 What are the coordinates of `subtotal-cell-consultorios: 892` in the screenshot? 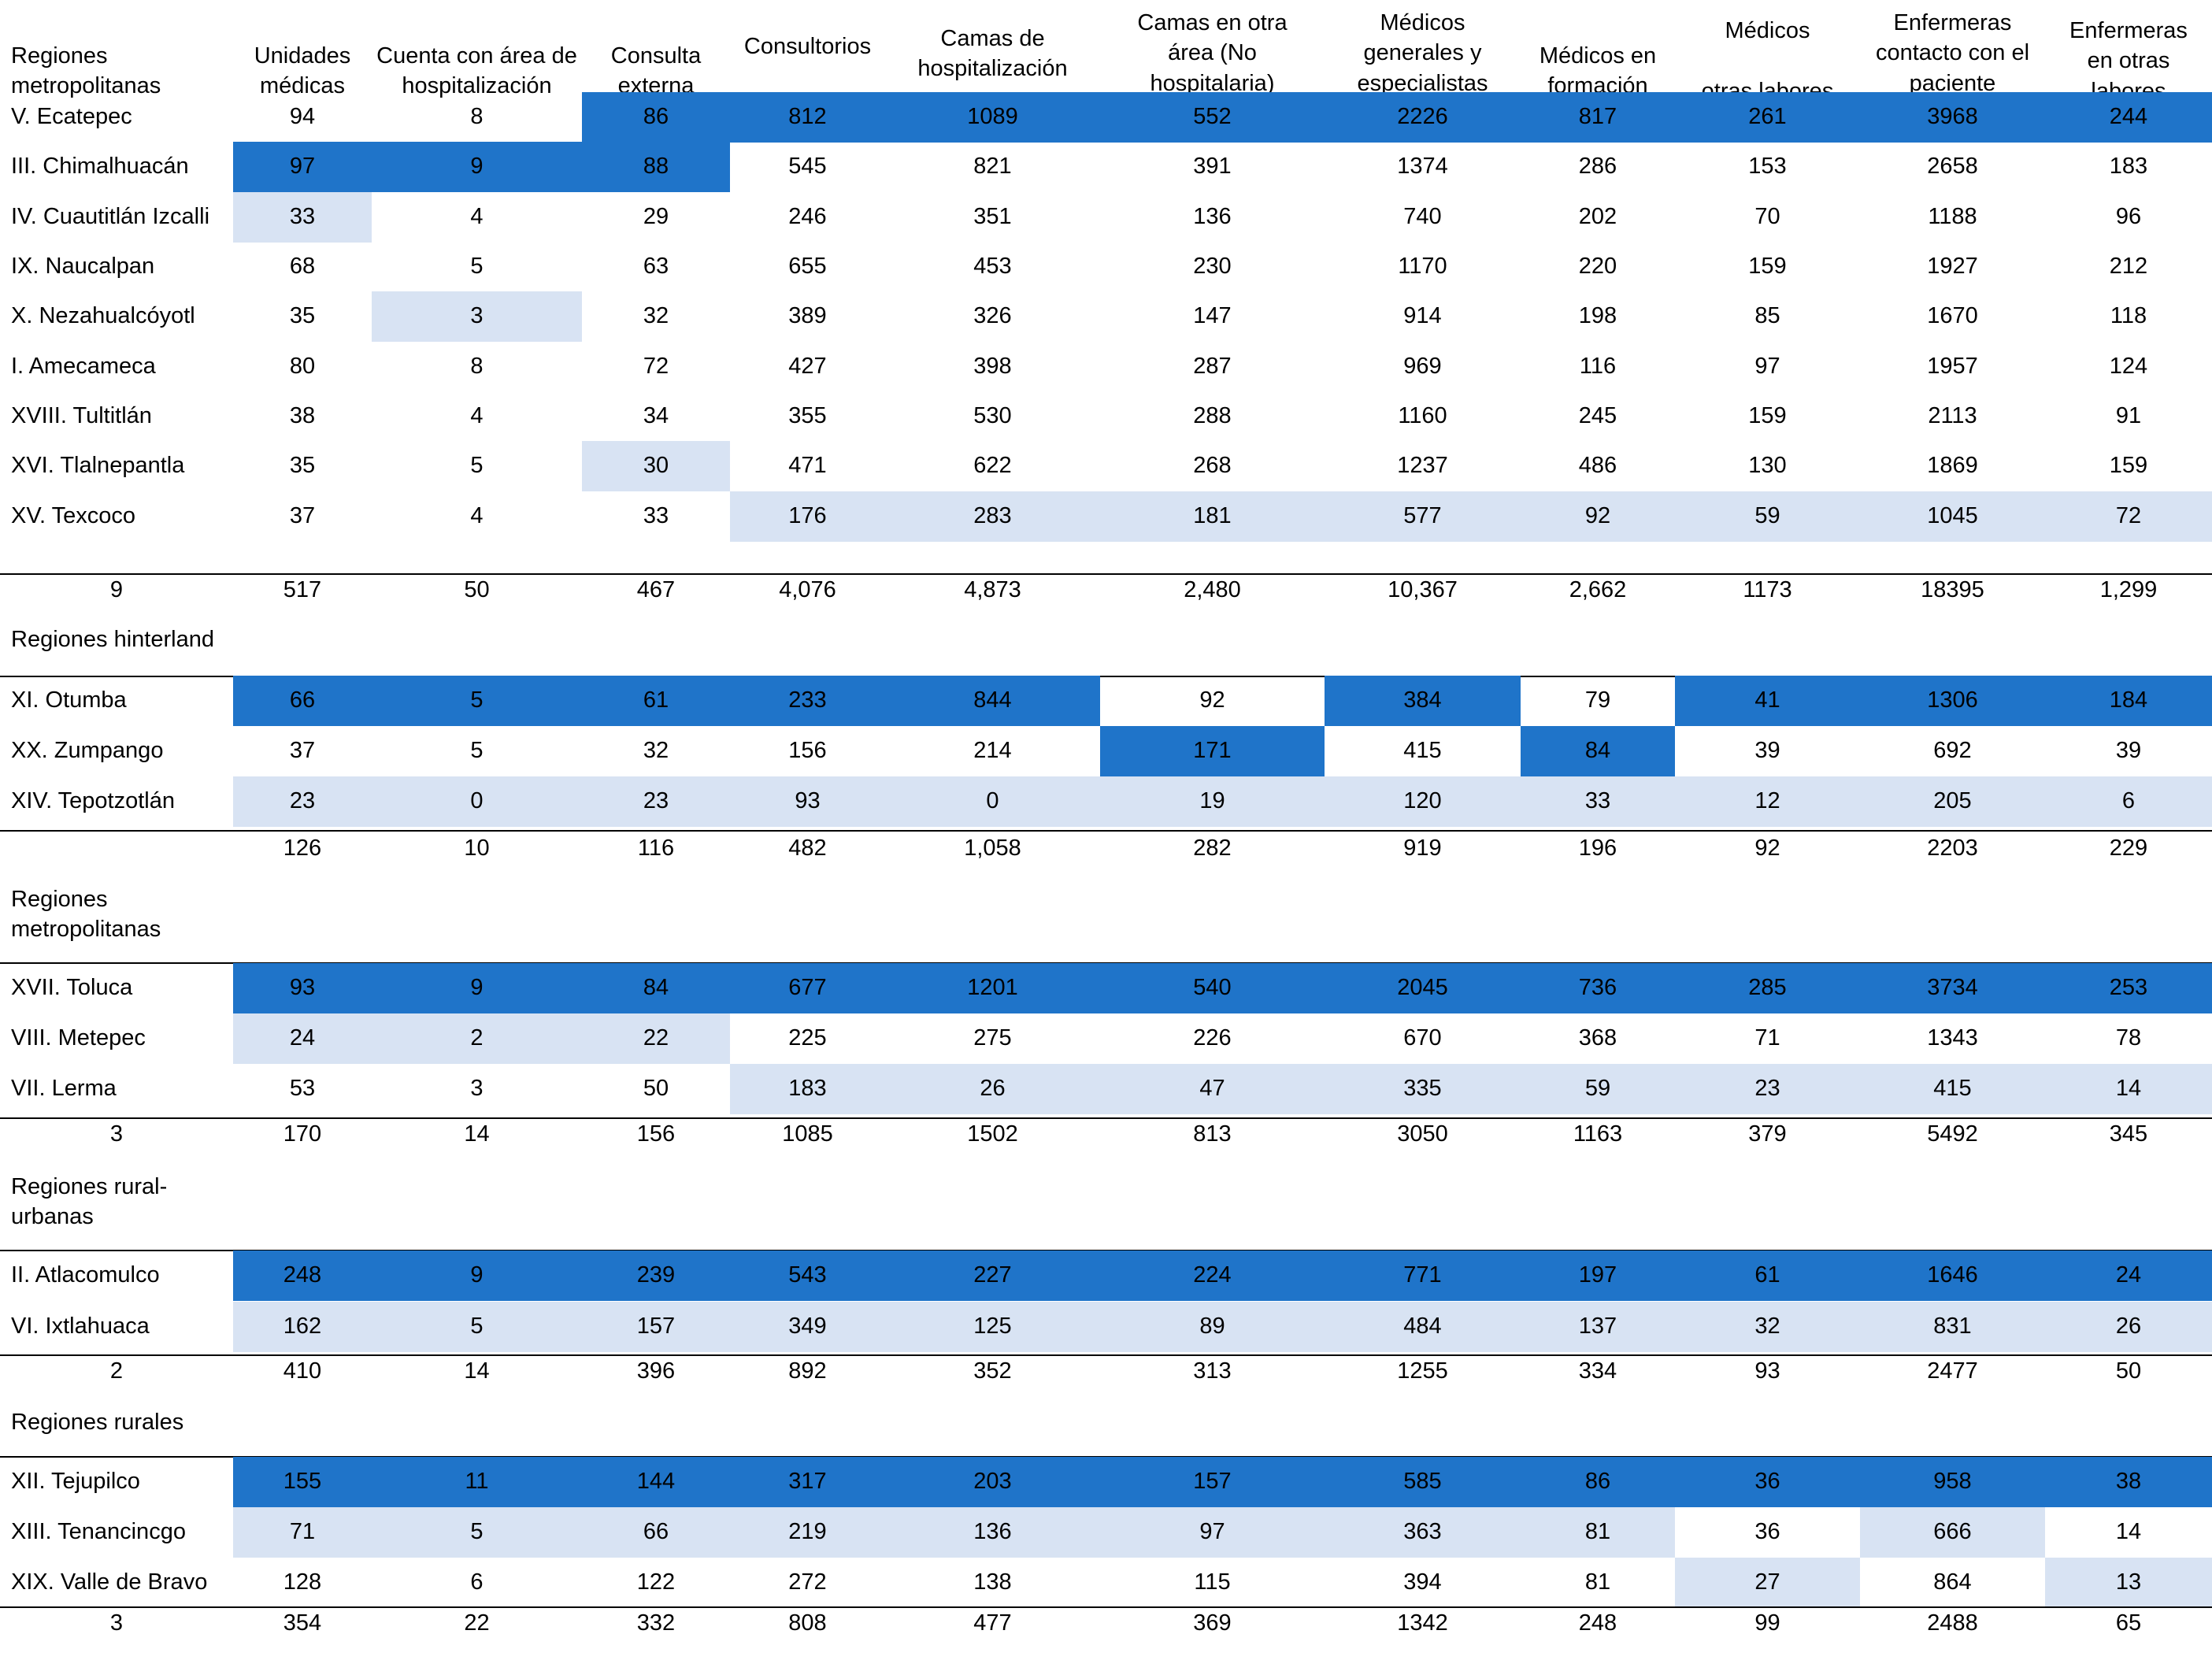 It's located at (808, 1371).